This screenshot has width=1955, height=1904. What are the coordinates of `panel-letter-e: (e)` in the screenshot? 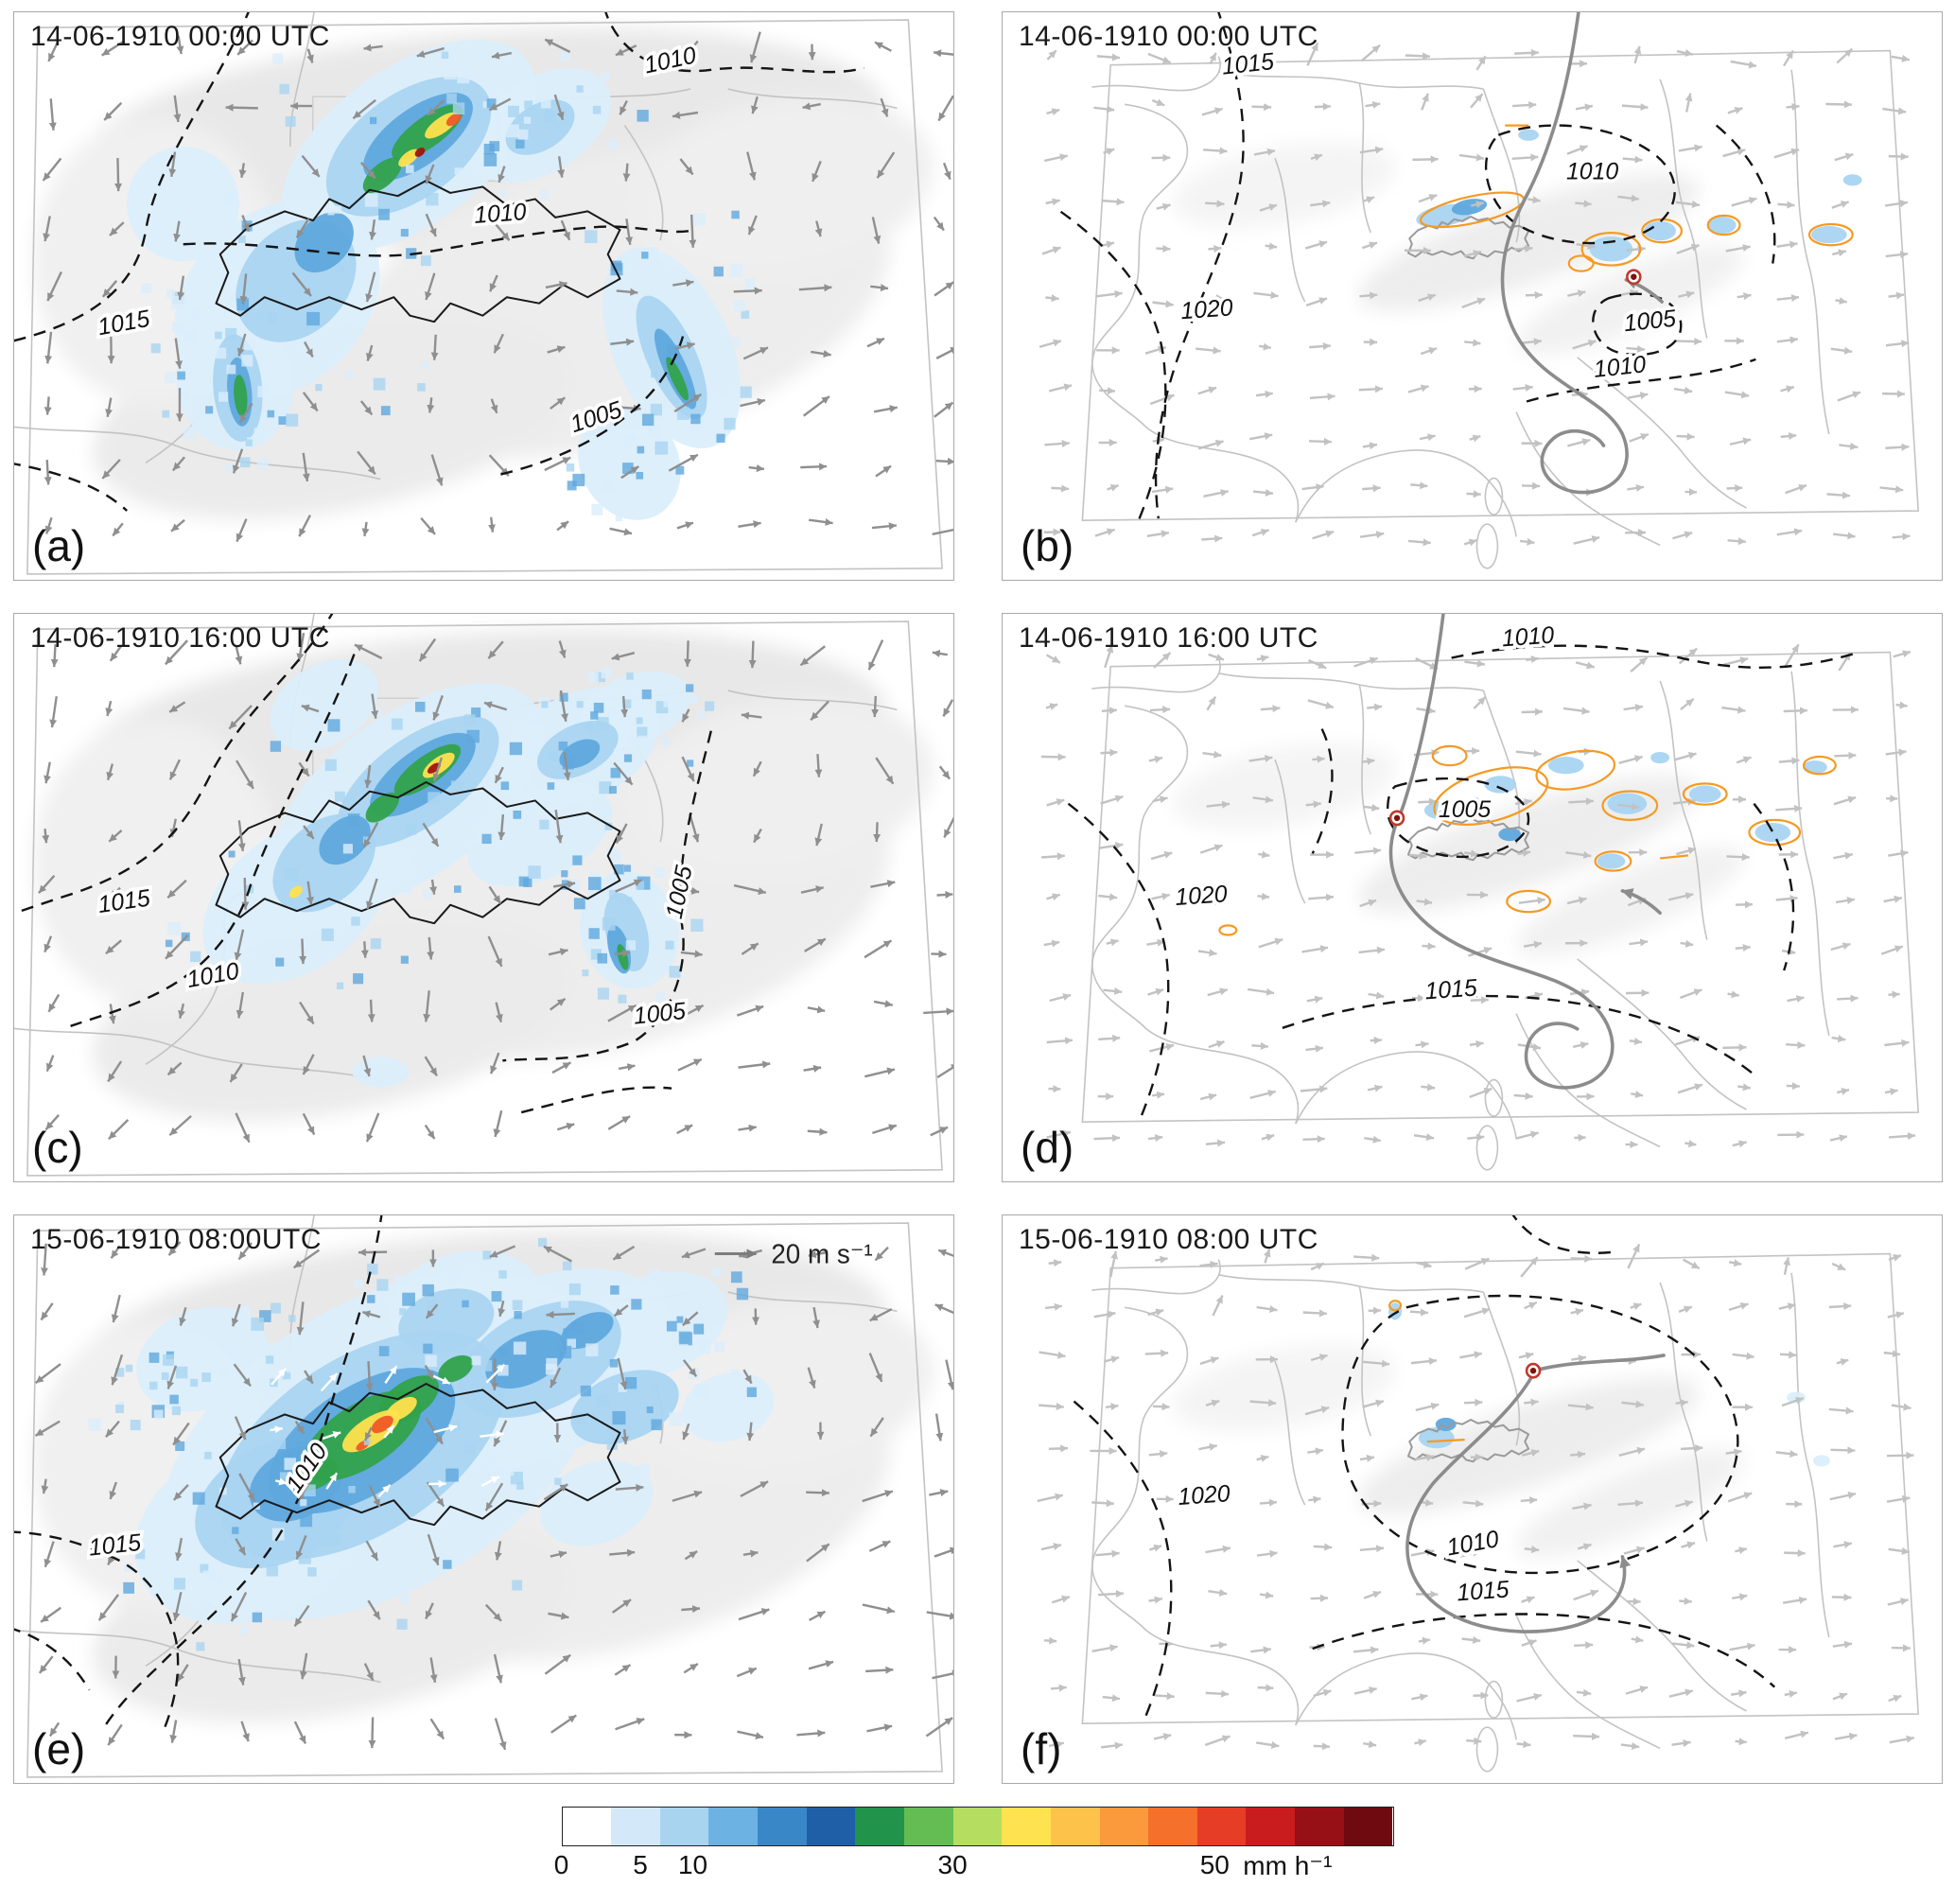 It's located at (59, 1749).